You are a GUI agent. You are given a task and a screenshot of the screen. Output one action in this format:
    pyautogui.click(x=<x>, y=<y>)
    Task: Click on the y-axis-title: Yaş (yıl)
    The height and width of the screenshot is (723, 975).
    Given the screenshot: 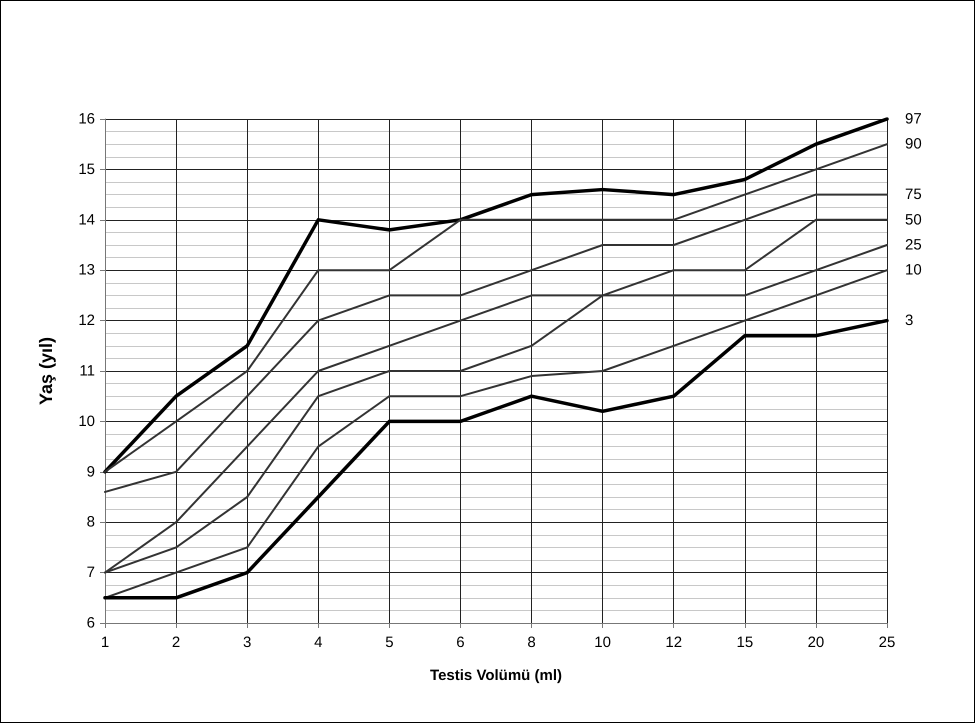 What is the action you would take?
    pyautogui.click(x=46, y=371)
    